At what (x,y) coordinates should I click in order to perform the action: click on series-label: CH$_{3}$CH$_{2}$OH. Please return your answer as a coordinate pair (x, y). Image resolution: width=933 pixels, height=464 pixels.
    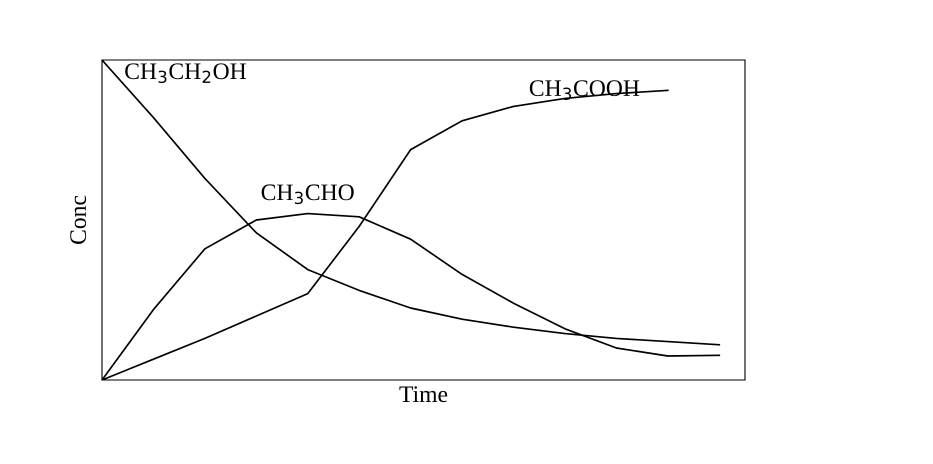
    Looking at the image, I should click on (185, 73).